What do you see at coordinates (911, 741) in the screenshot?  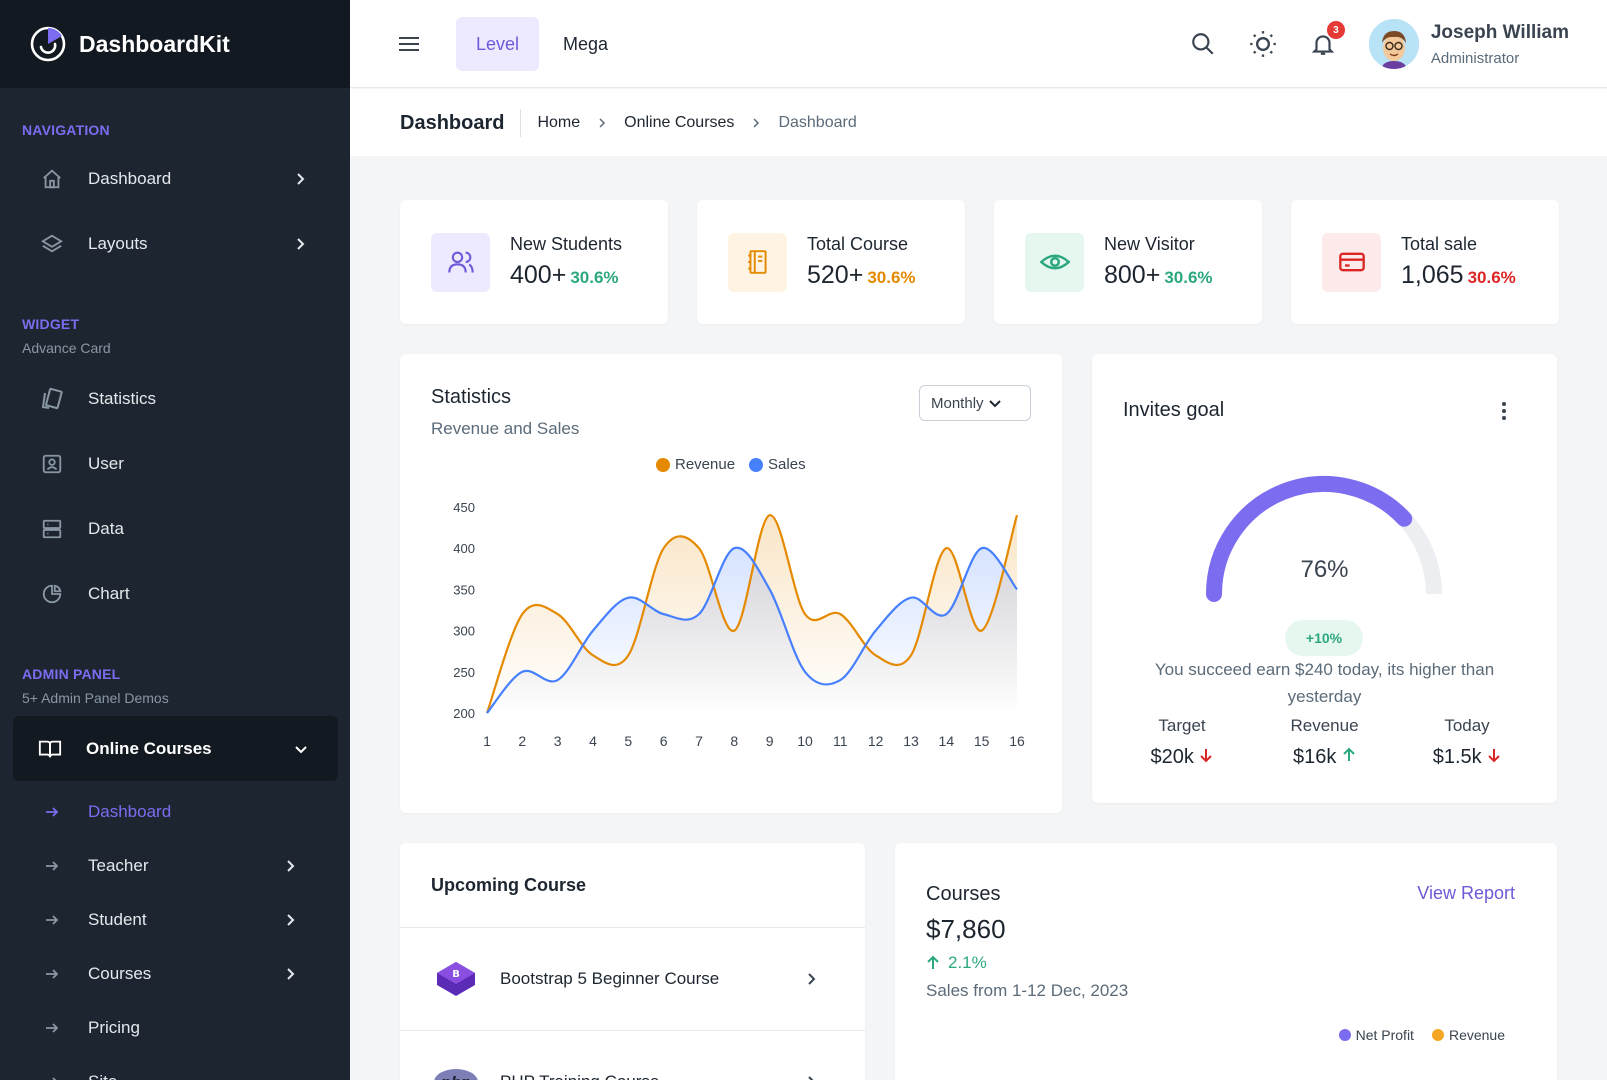 I see `x-tick-label: 13` at bounding box center [911, 741].